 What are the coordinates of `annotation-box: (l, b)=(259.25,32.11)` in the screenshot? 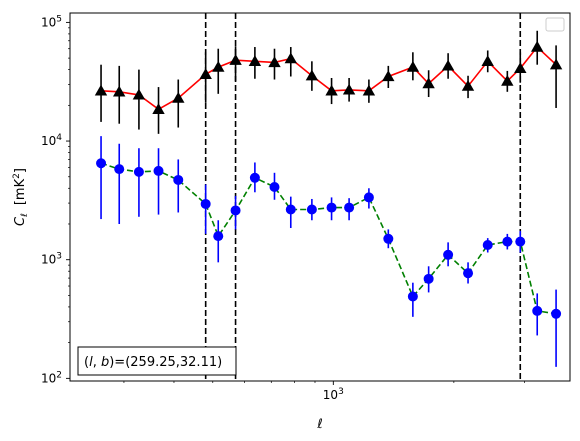 It's located at (157, 361).